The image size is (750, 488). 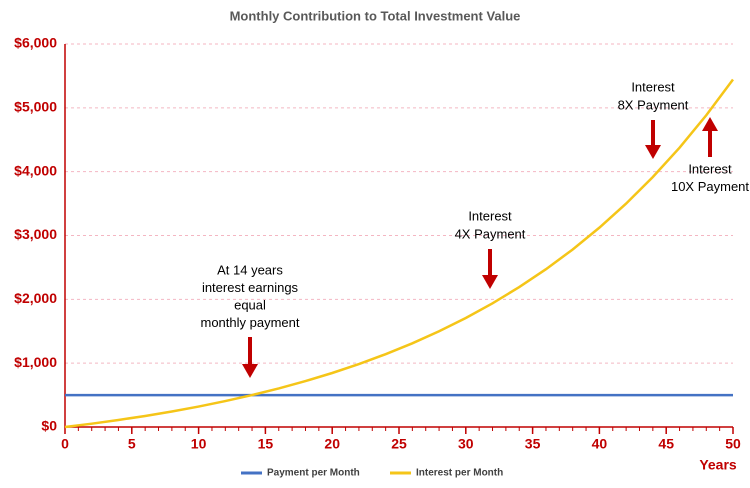 I want to click on x-tick-label: 20, so click(x=332, y=444).